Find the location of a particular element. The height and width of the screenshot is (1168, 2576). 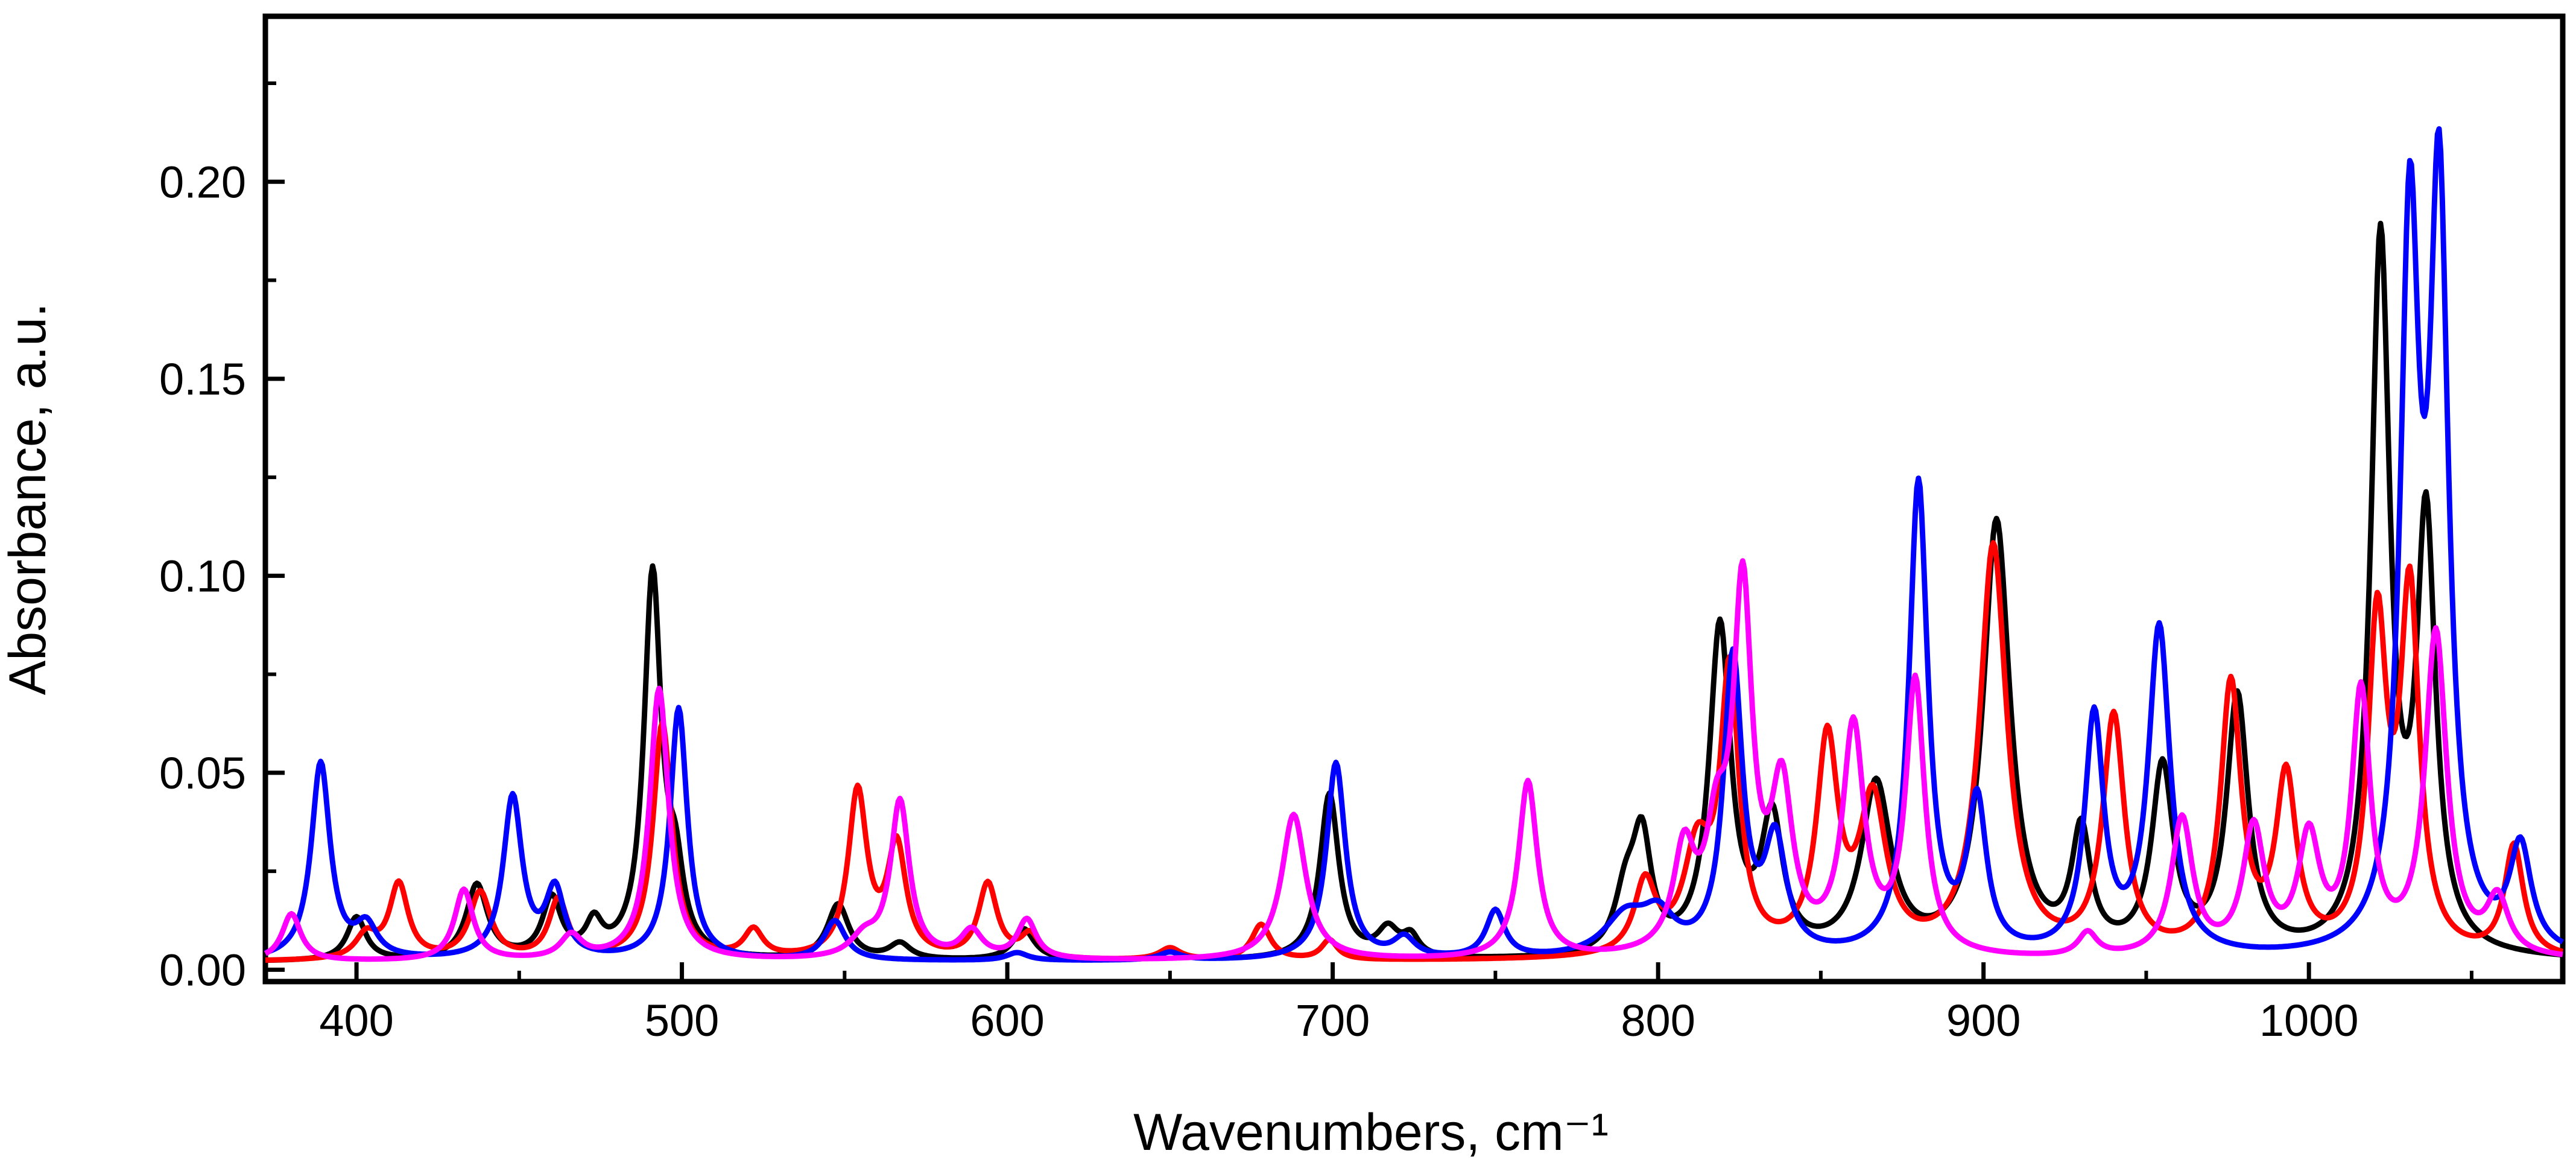

x-tick-label-700: 700 is located at coordinates (1333, 1020).